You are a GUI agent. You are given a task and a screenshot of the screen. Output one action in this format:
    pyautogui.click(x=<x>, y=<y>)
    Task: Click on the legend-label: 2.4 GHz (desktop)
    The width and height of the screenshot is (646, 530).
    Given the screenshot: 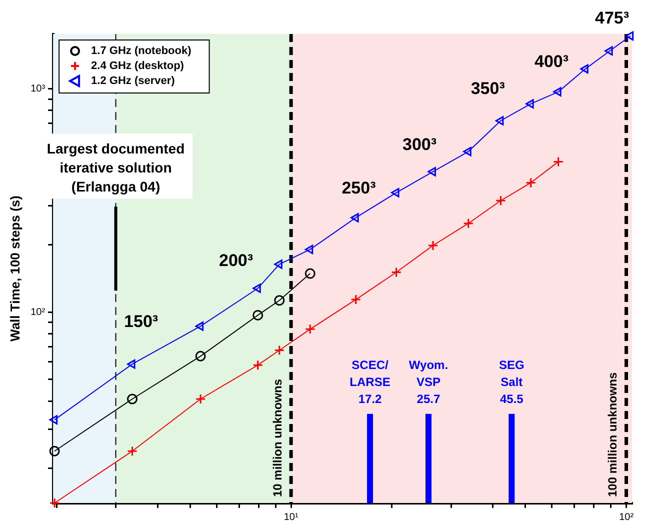 What is the action you would take?
    pyautogui.click(x=137, y=66)
    